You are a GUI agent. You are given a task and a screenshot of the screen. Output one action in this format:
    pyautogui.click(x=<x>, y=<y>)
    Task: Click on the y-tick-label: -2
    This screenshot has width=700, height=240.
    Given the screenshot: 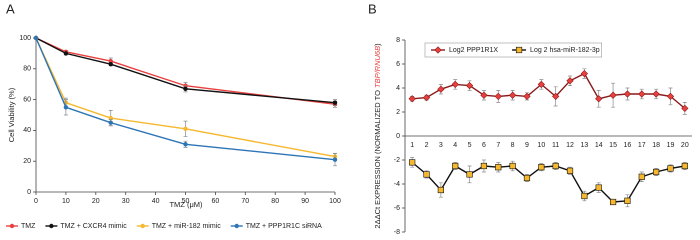 What is the action you would take?
    pyautogui.click(x=397, y=160)
    